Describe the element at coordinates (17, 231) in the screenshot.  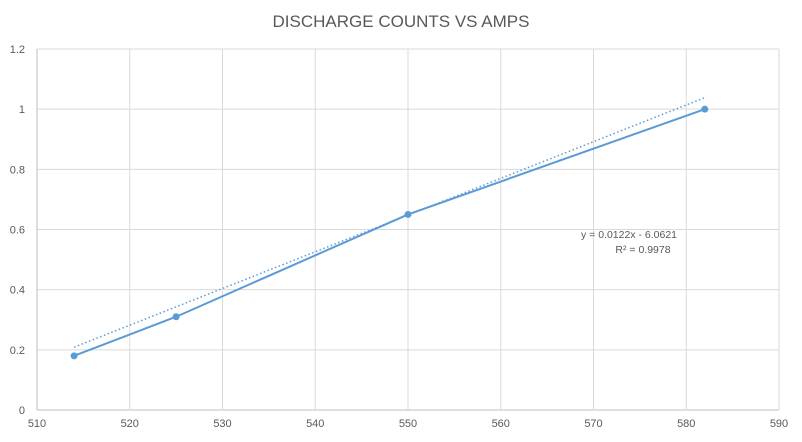
I see `y-tick-label: 0.6` at that location.